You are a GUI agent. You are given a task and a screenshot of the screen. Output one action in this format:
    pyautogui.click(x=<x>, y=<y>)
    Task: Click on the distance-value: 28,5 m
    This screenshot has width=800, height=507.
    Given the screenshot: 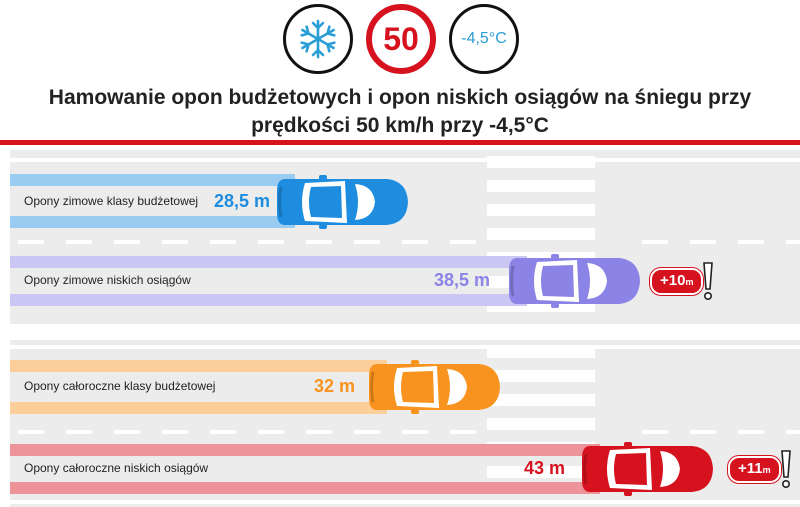 What is the action you would take?
    pyautogui.click(x=242, y=201)
    